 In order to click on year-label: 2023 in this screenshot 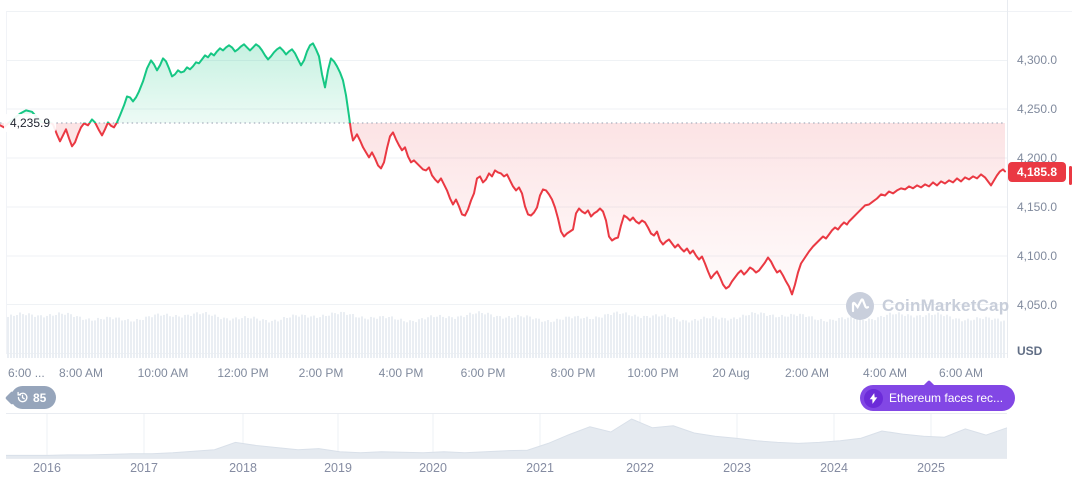, I will do `click(737, 468)`.